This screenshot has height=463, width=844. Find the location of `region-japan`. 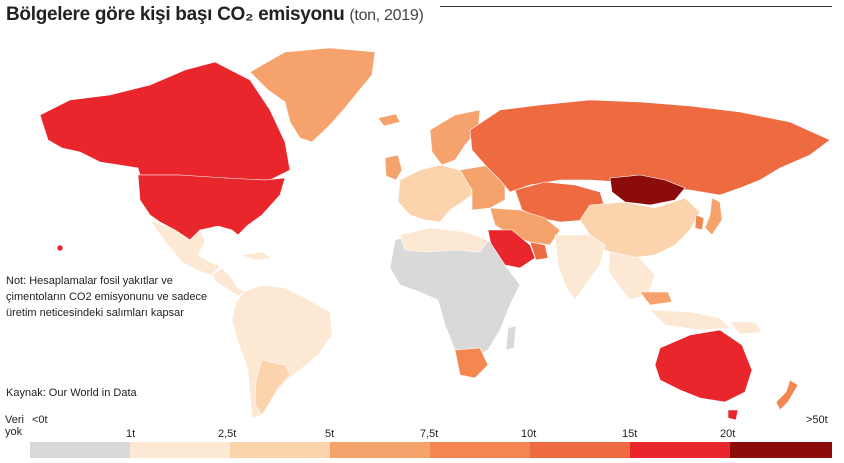

region-japan is located at coordinates (713, 216).